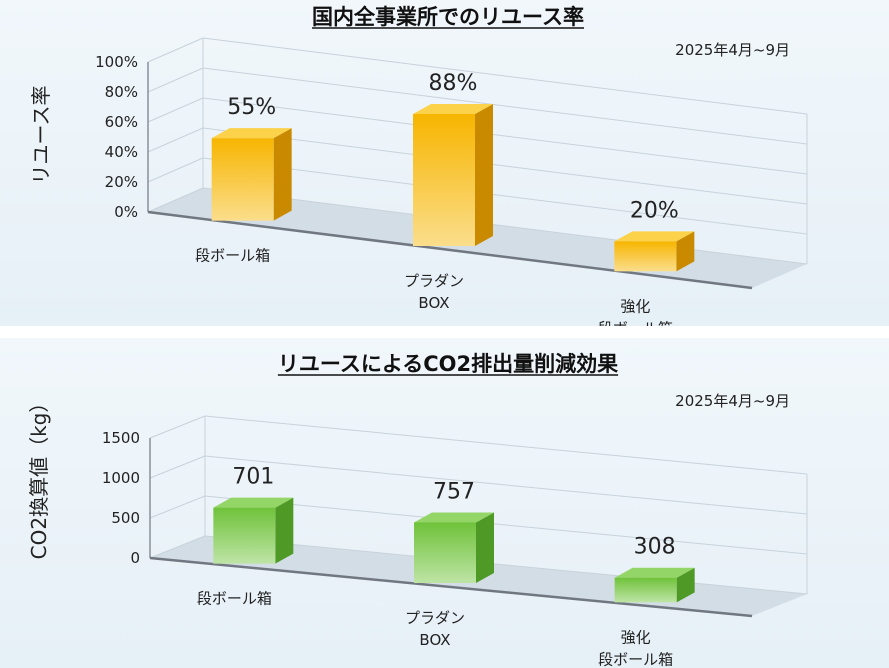  What do you see at coordinates (654, 210) in the screenshot?
I see `data-label: 20%` at bounding box center [654, 210].